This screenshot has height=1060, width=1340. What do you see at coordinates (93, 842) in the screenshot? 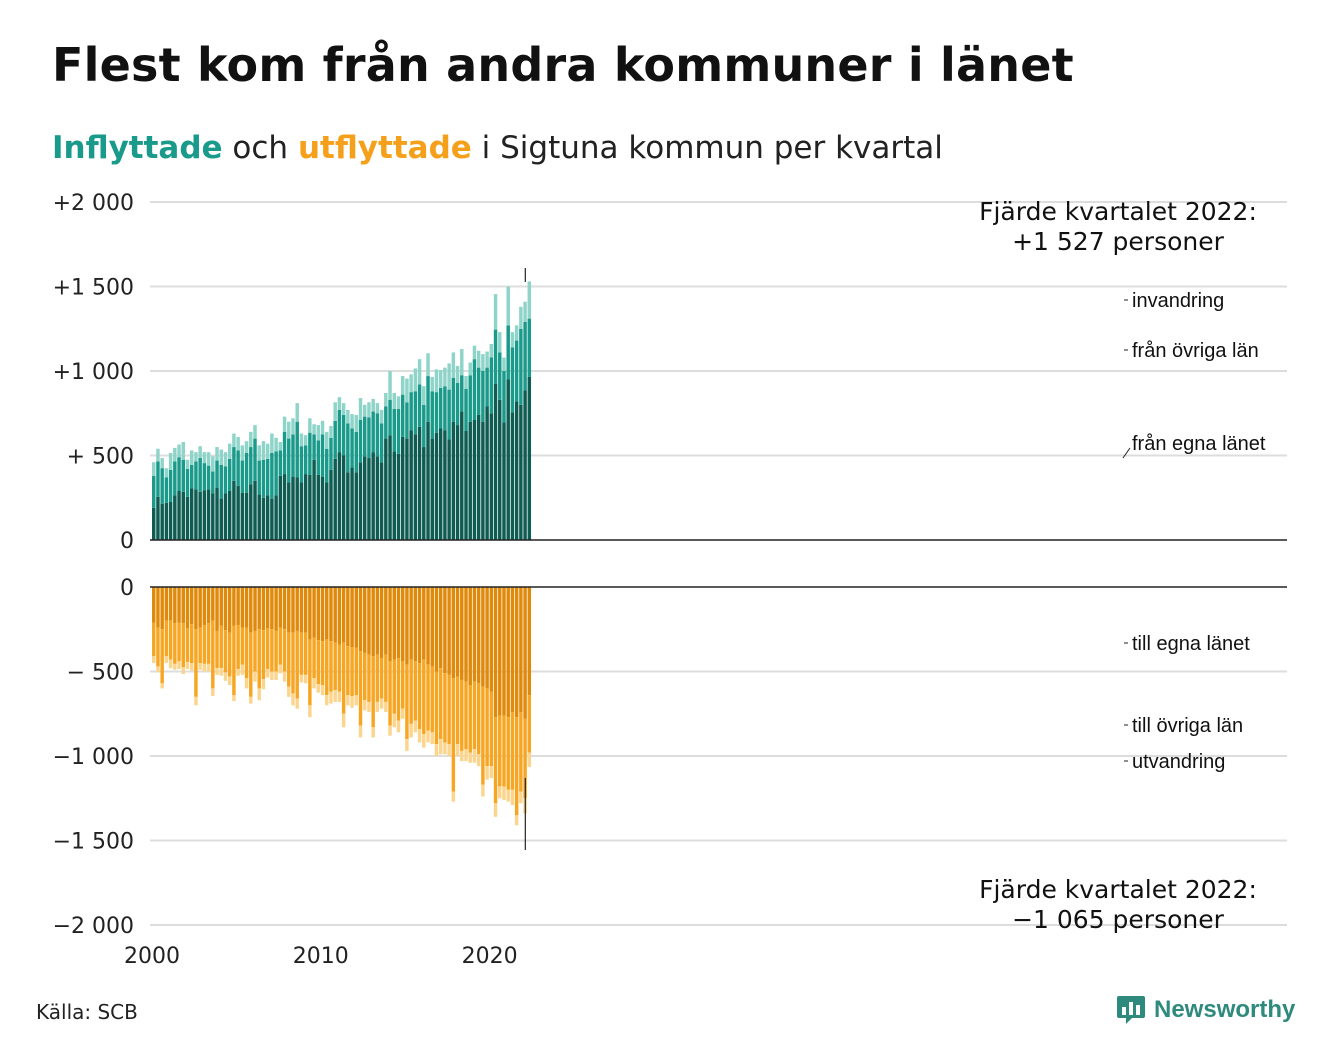
I see `y-tick-label-lower: −1 500` at bounding box center [93, 842].